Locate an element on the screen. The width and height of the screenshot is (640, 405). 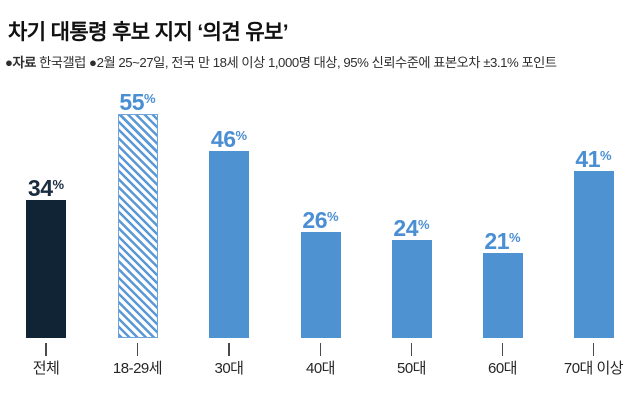
category-label: 30대 is located at coordinates (229, 368).